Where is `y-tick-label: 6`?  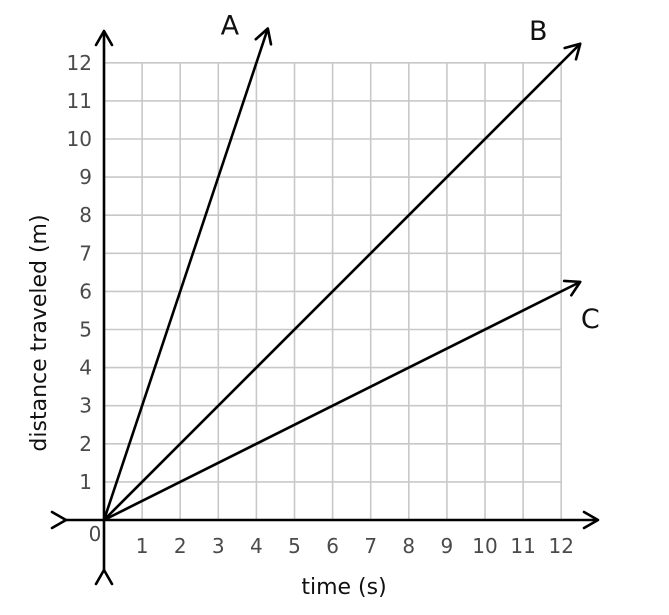
y-tick-label: 6 is located at coordinates (85, 291).